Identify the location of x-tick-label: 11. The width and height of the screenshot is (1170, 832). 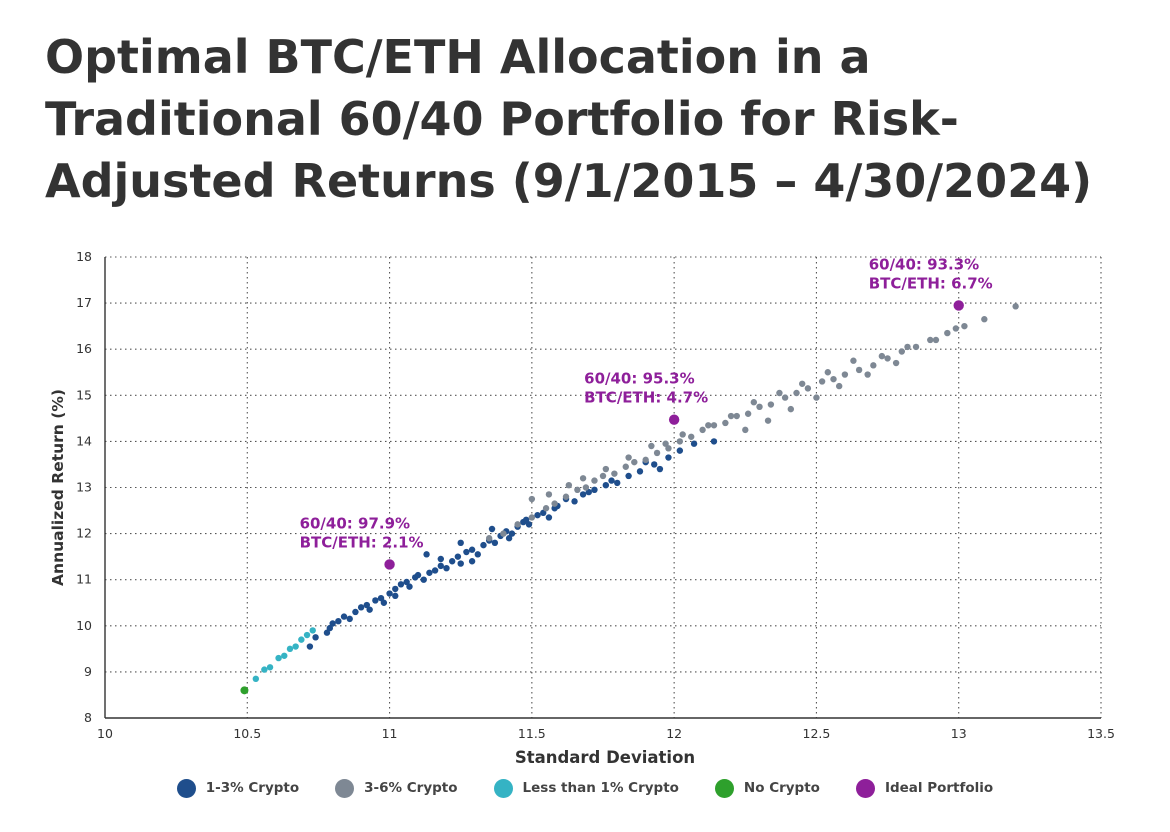
(390, 733).